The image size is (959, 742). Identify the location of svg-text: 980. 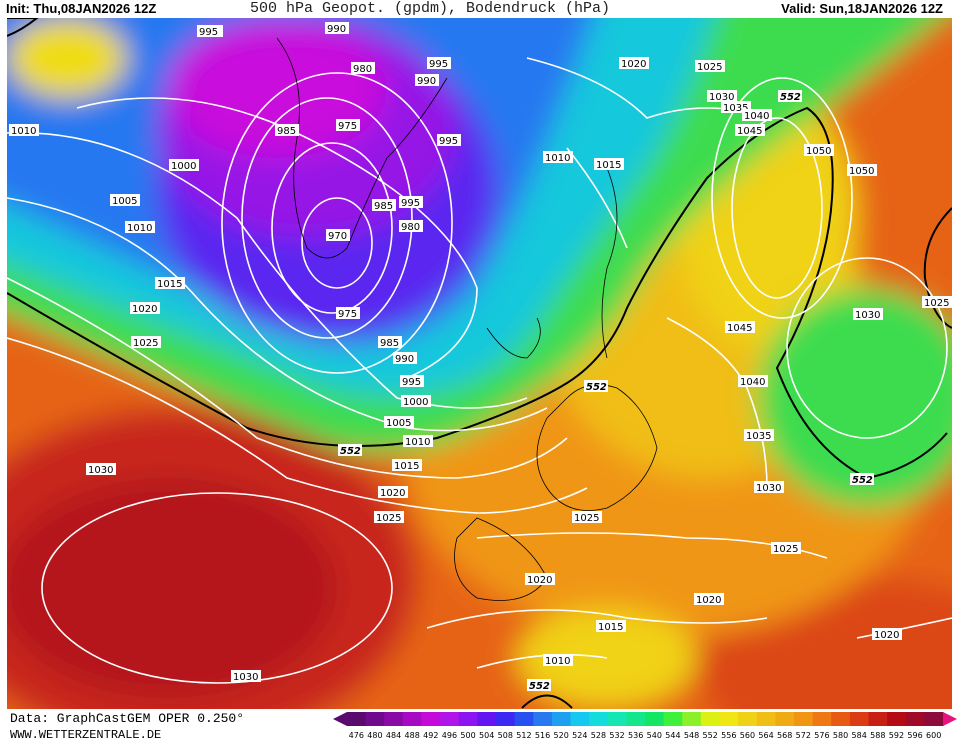
(362, 69).